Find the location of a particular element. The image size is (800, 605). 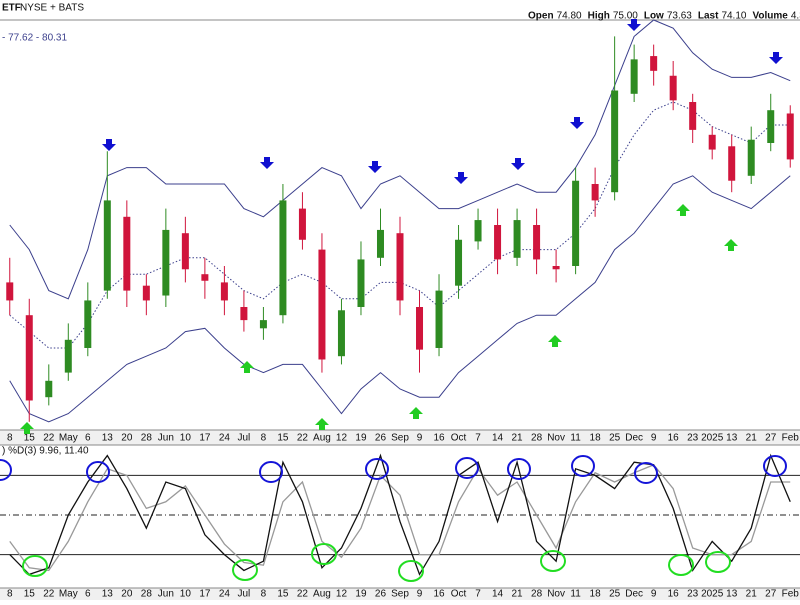

x-tick-label: Sep is located at coordinates (400, 438).